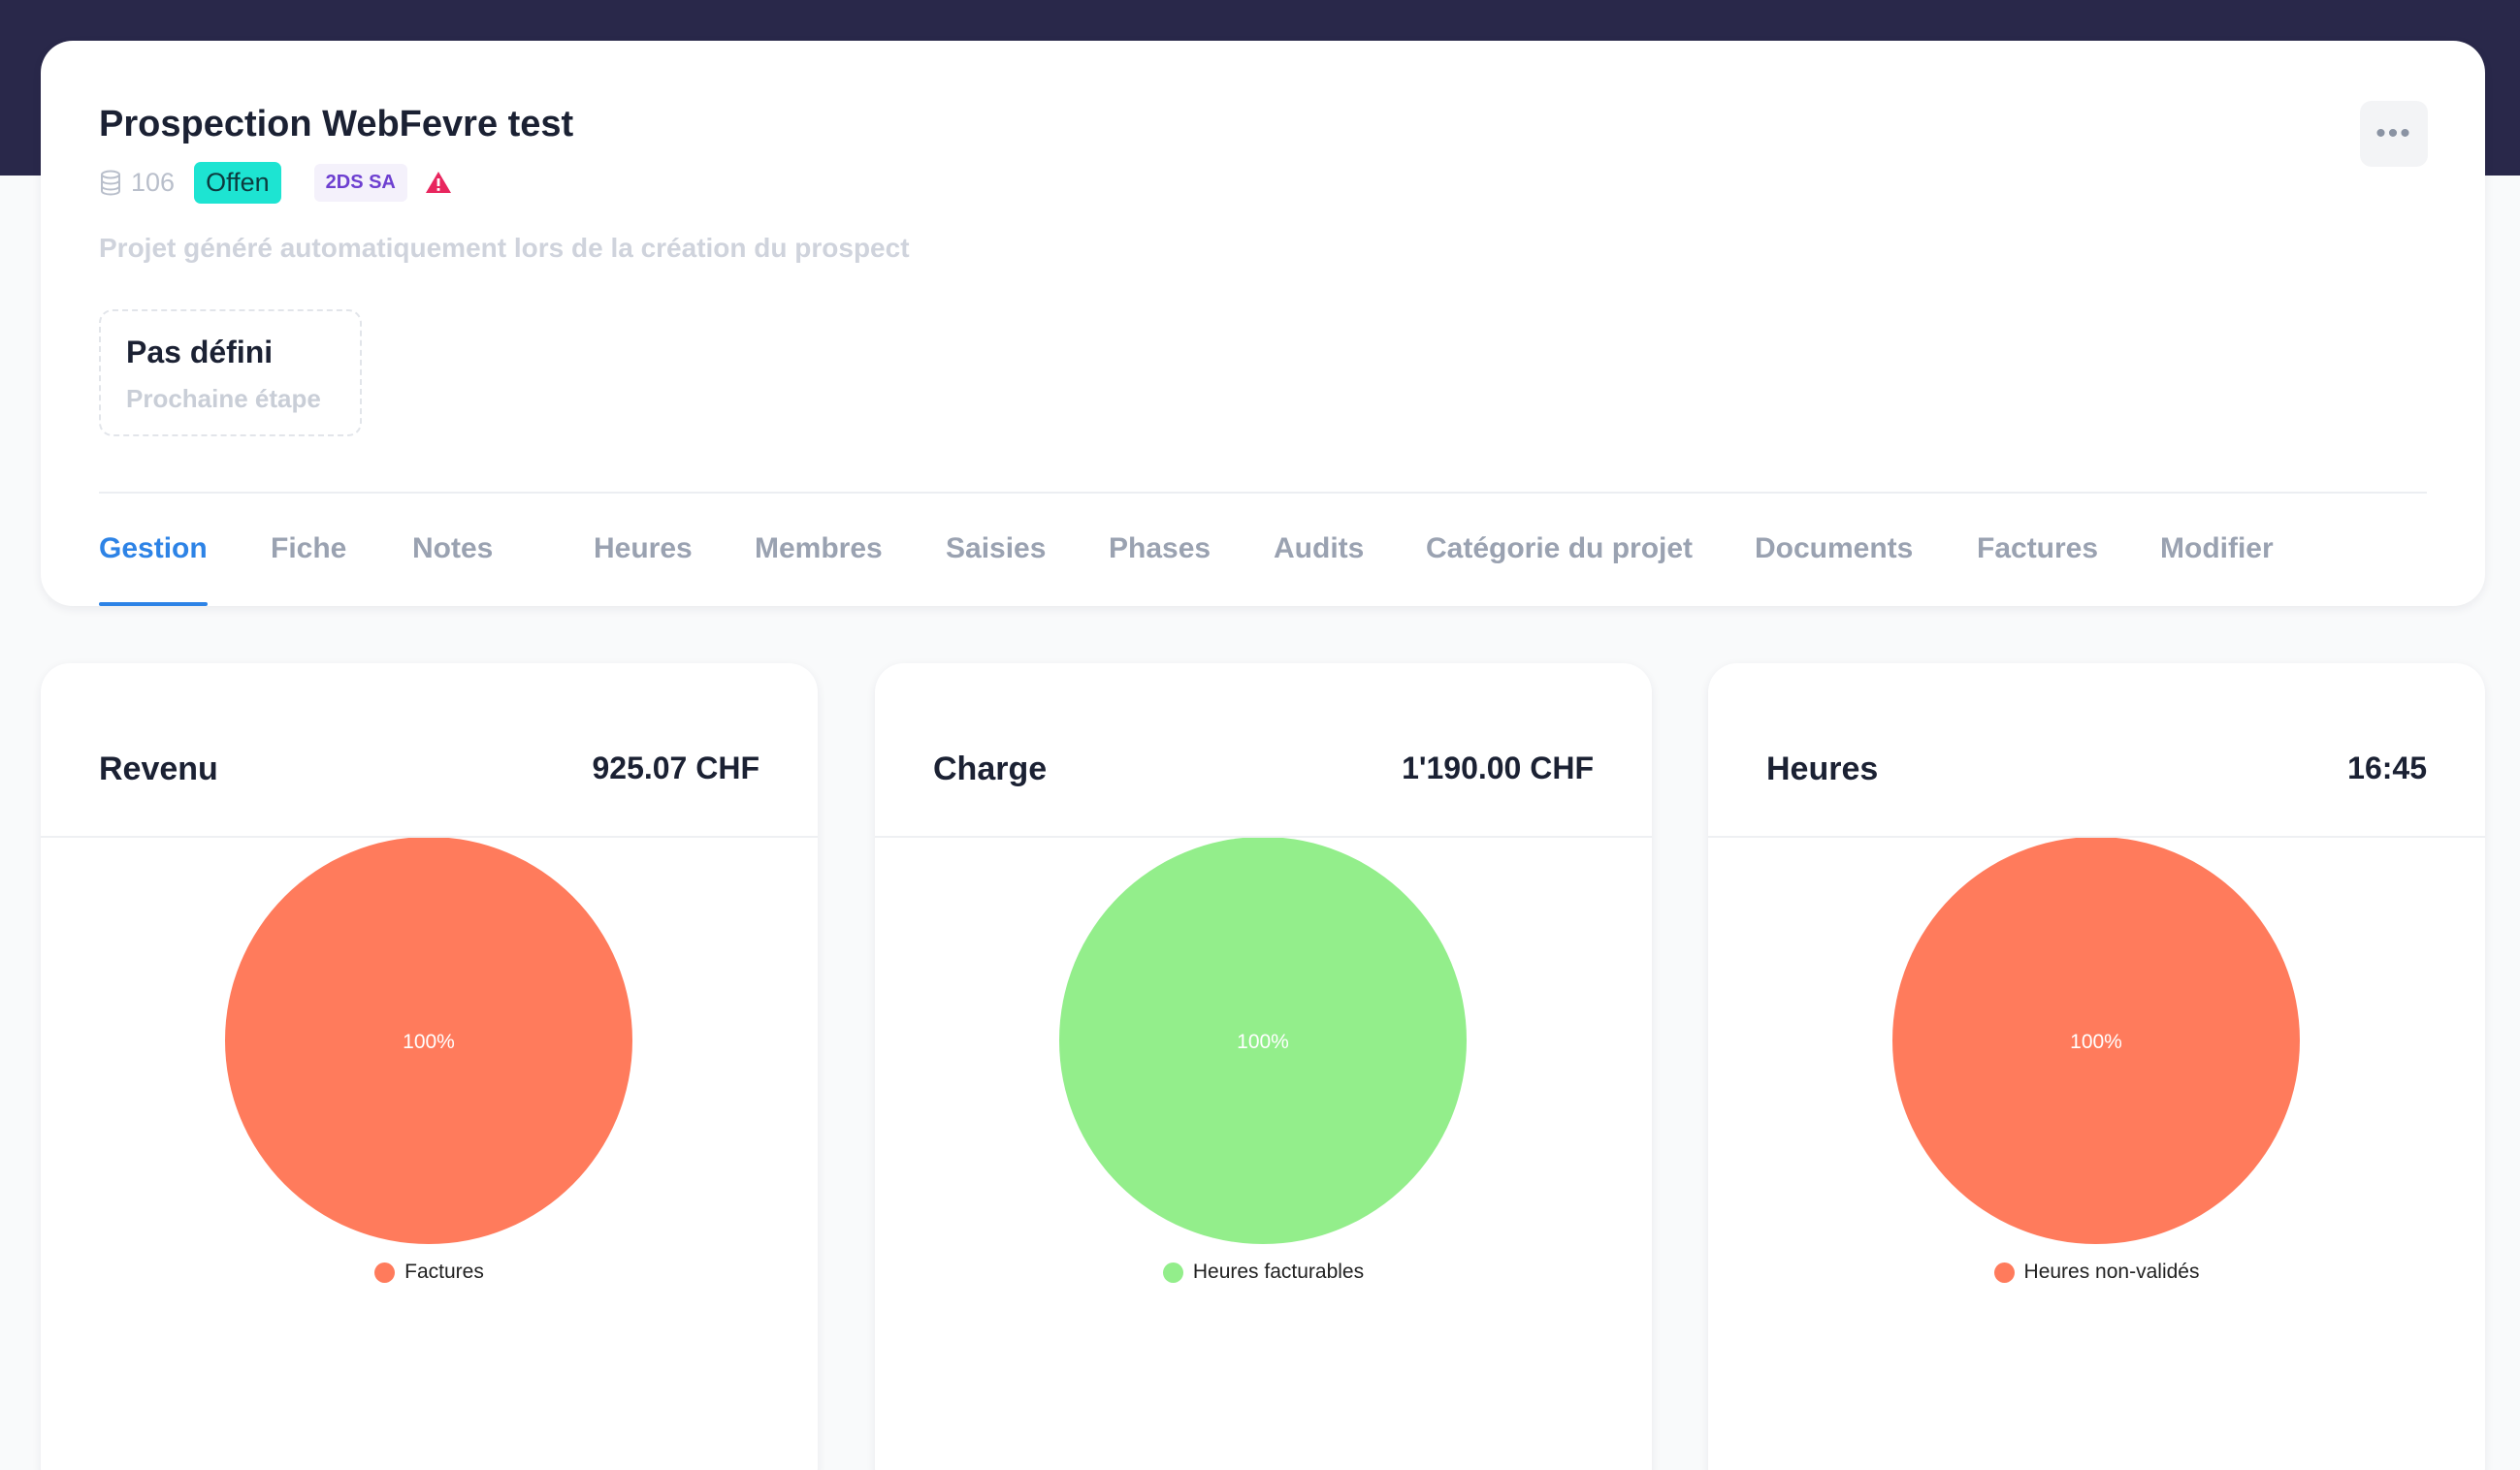  Describe the element at coordinates (444, 1272) in the screenshot. I see `legend-label: Factures` at that location.